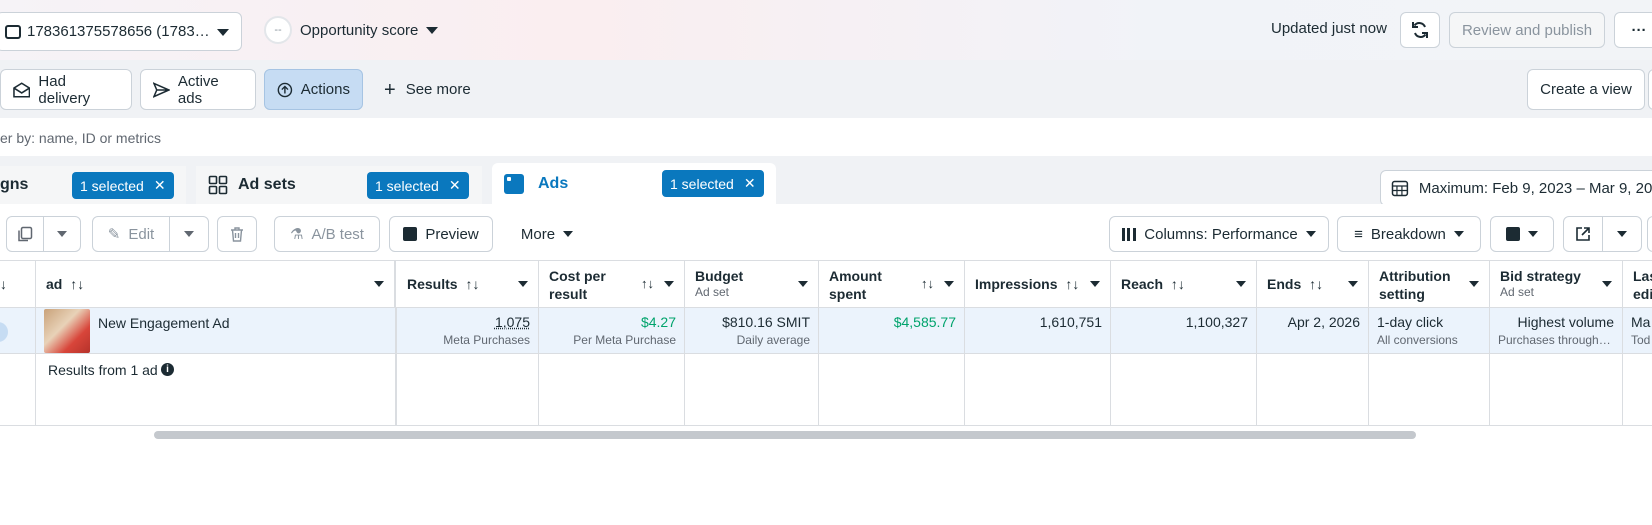  I want to click on search-input: er by: name, ID or metrics, so click(81, 138).